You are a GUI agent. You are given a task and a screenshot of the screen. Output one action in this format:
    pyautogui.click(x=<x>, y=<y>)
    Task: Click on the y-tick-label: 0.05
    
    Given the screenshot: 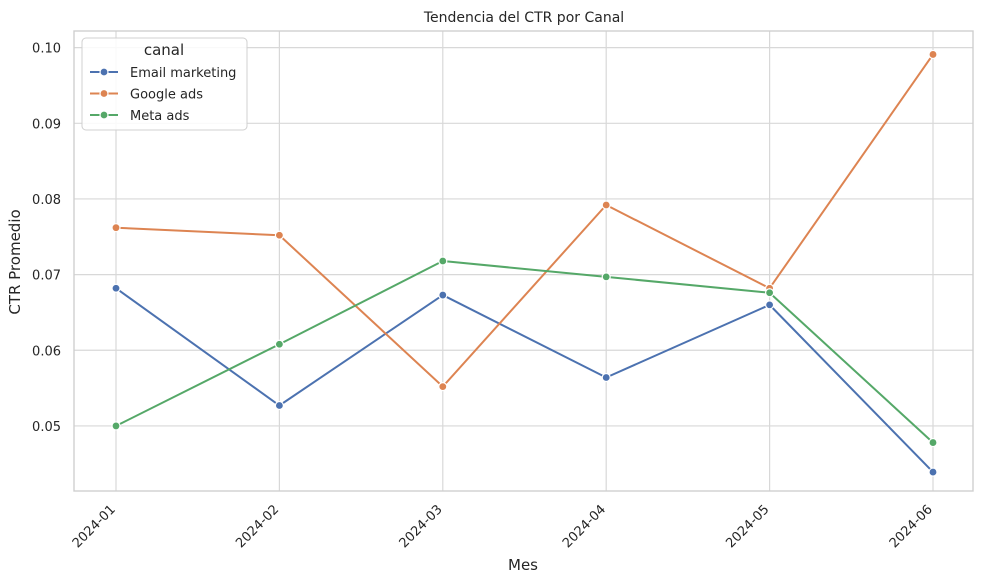 What is the action you would take?
    pyautogui.click(x=46, y=427)
    